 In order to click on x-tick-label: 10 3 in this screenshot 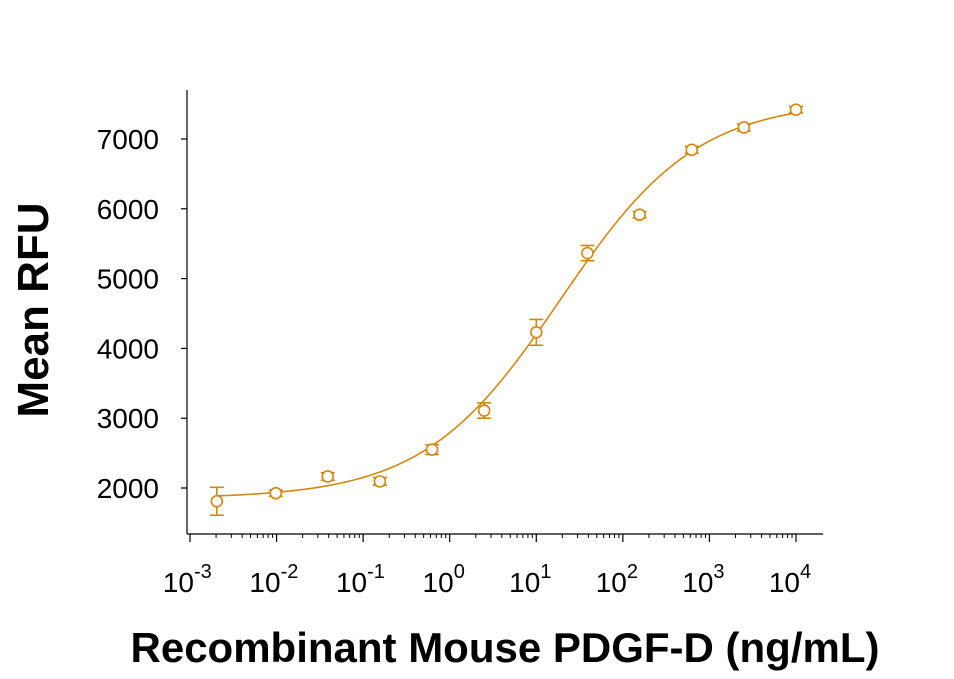, I will do `click(703, 579)`.